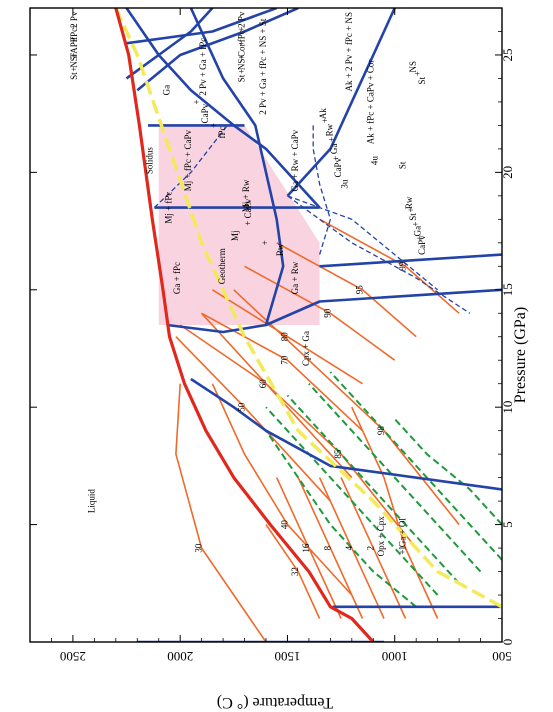 The image size is (553, 712). What do you see at coordinates (74, 26) in the screenshot?
I see `field-label-53: +` at bounding box center [74, 26].